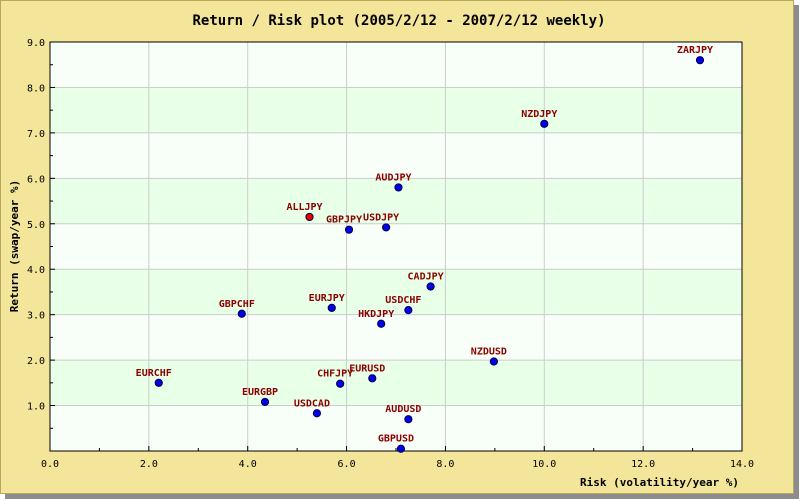  I want to click on y-tick-label: 3.0, so click(36, 316).